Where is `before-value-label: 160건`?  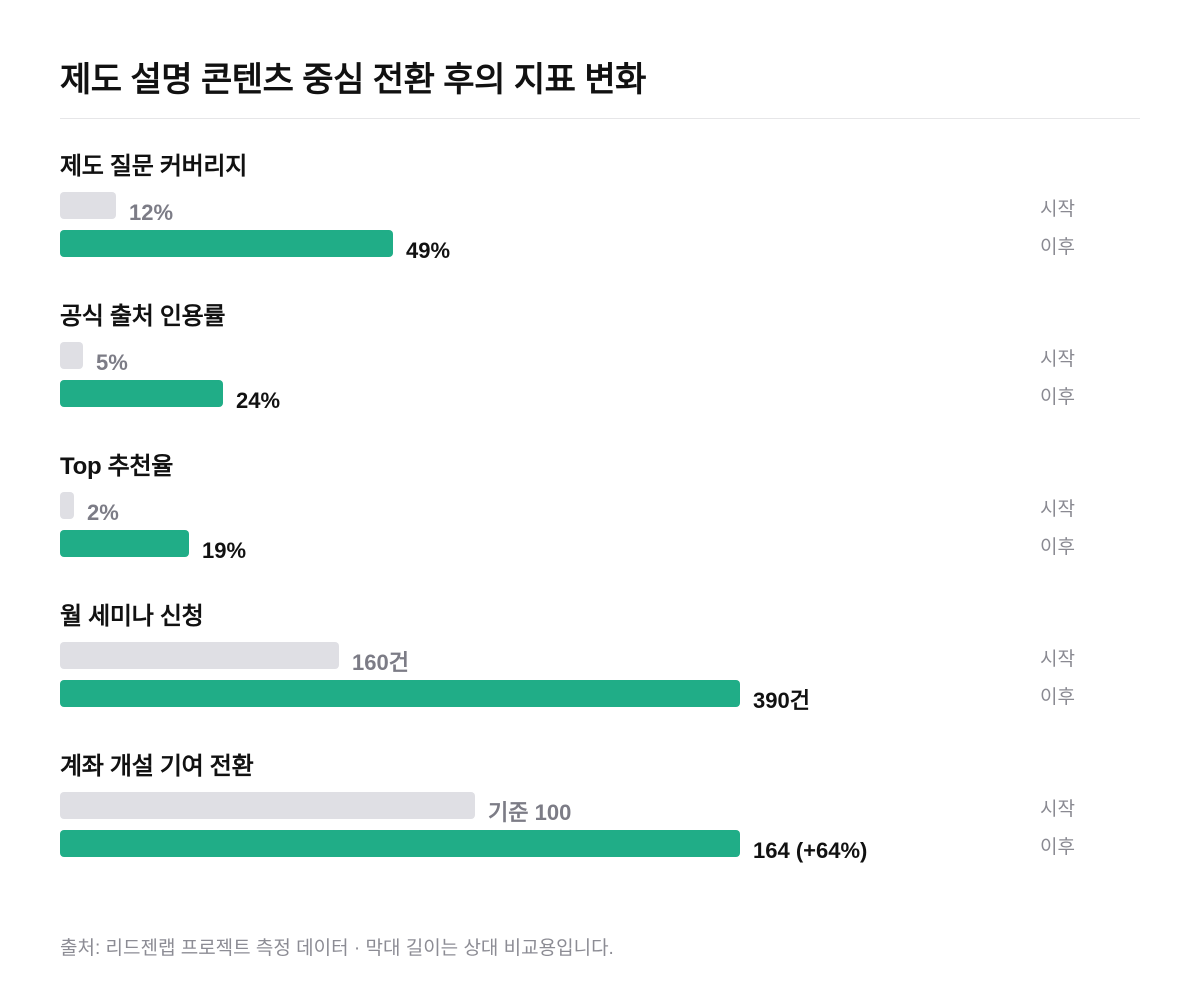
before-value-label: 160건 is located at coordinates (380, 662).